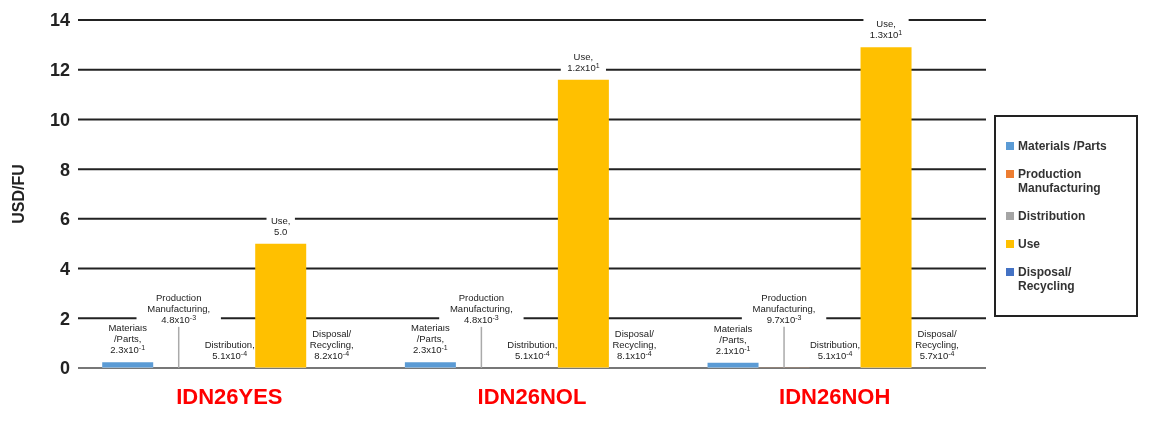 The image size is (1163, 435). I want to click on data-label: Production Manufacturing, 9.7x10$^{-3}$, so click(784, 308).